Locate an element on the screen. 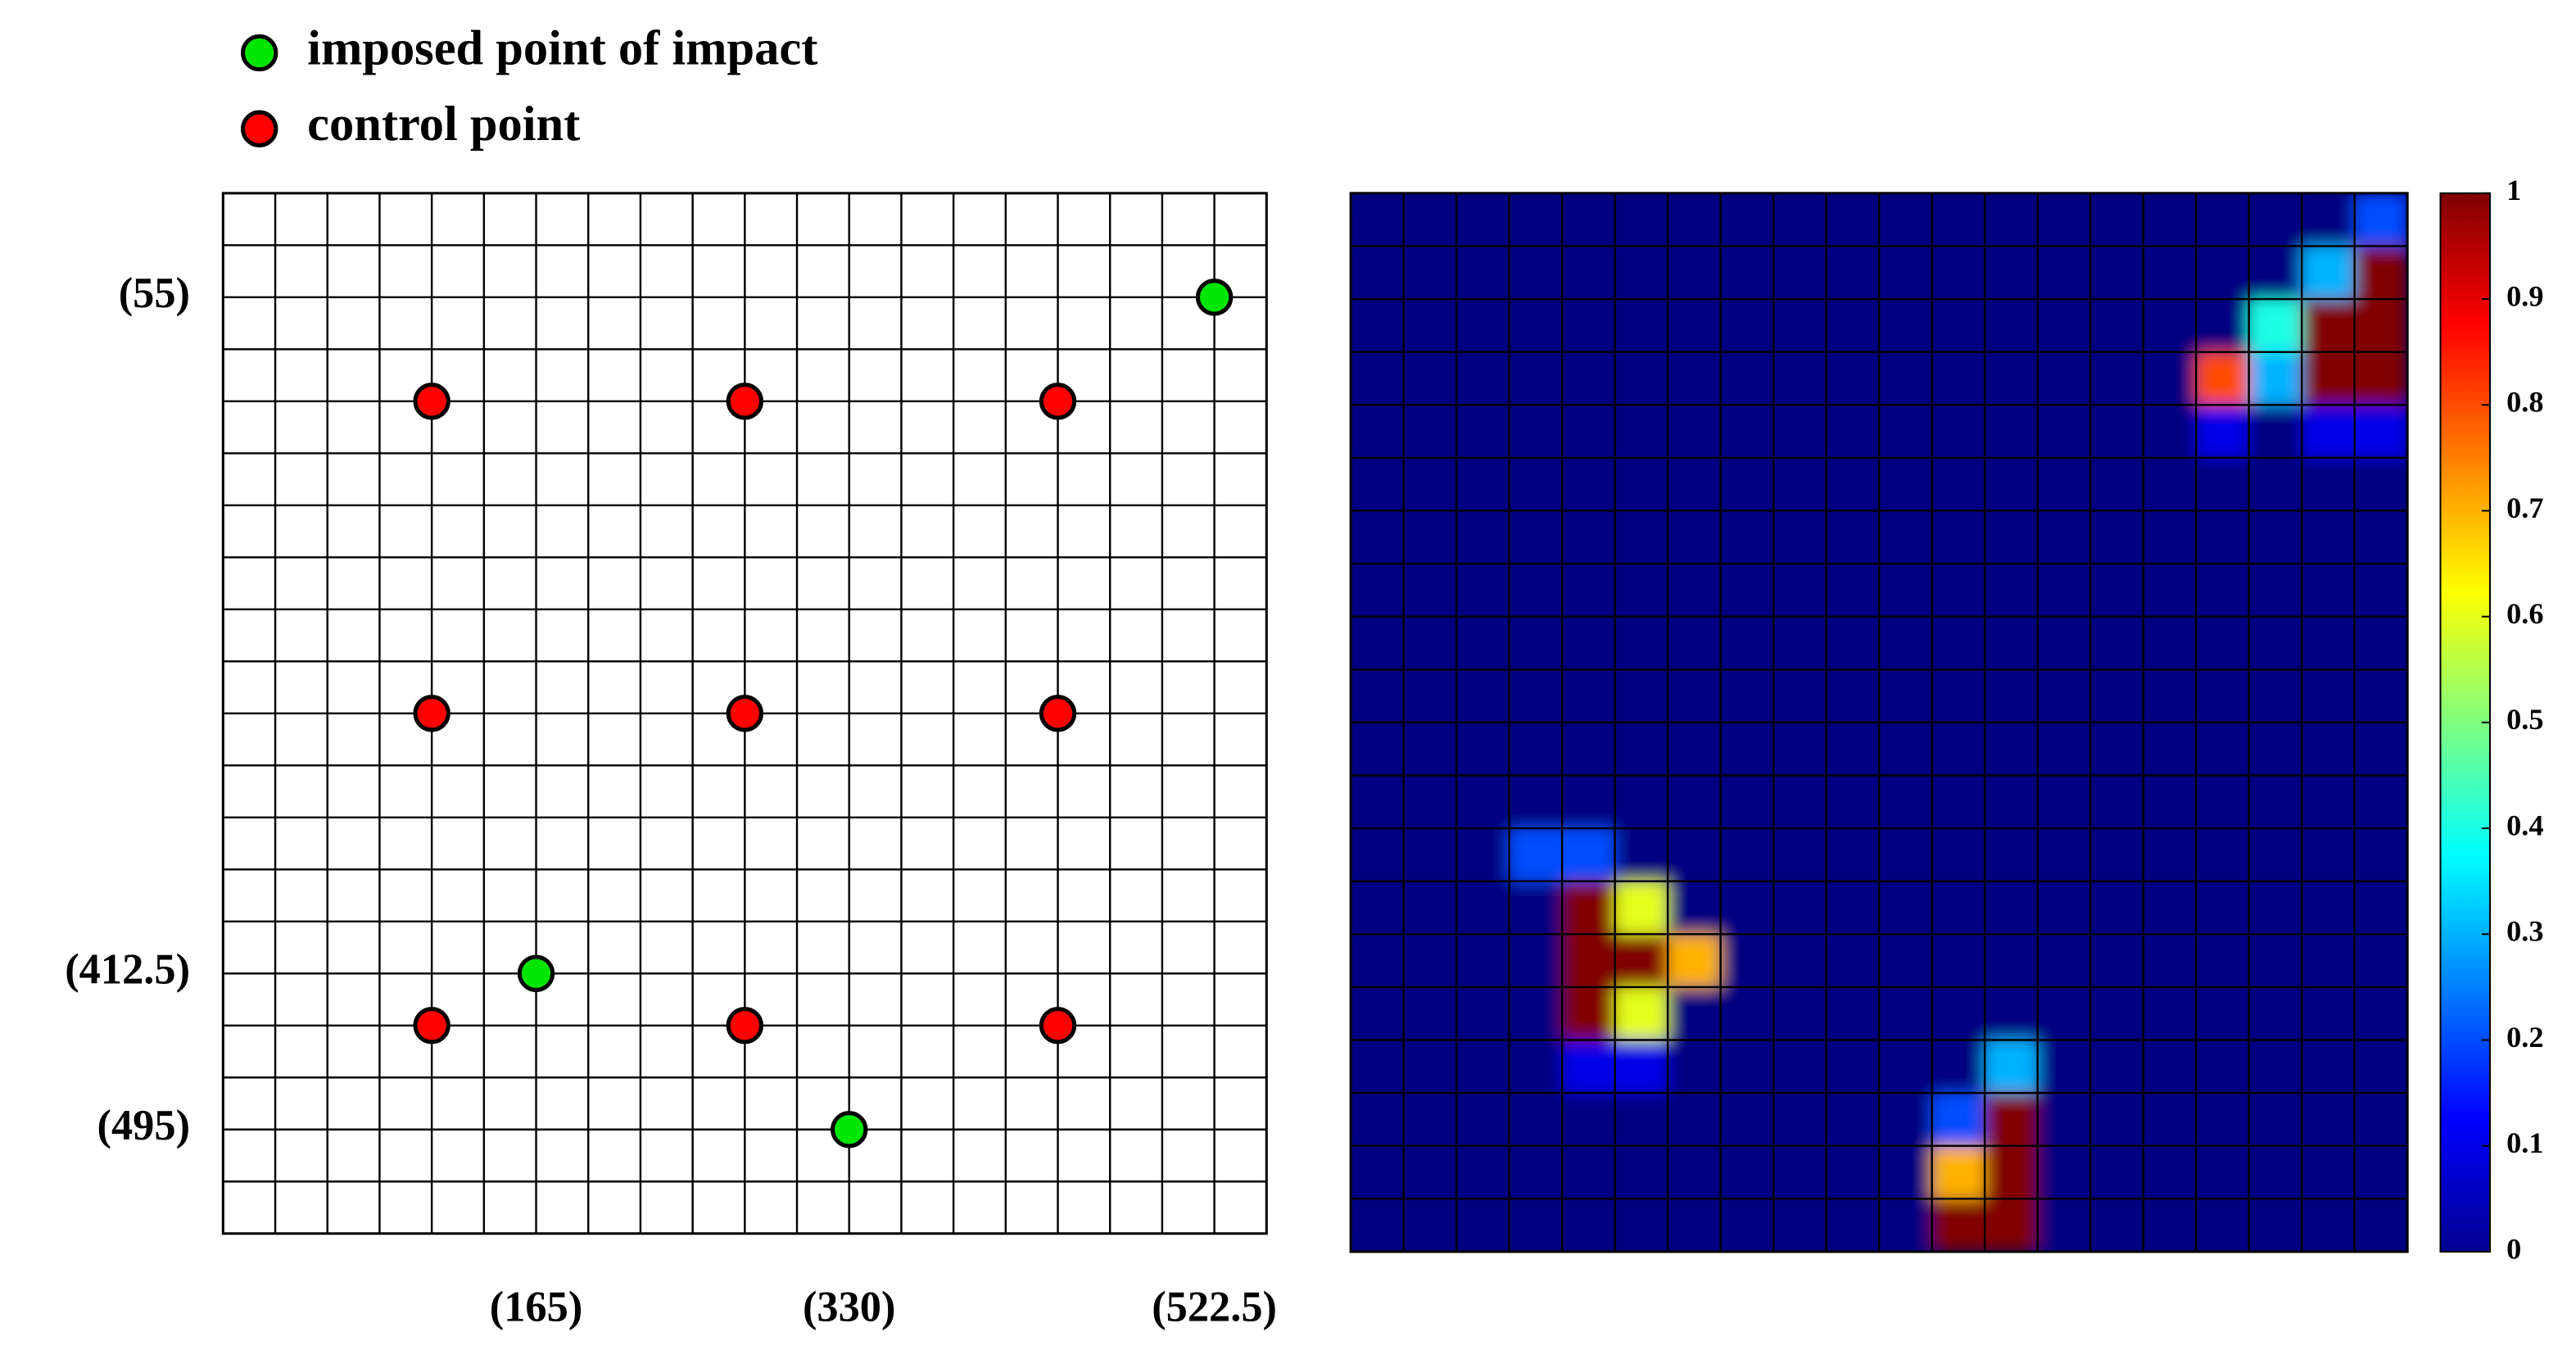 The image size is (2576, 1364). colorbar-tick-label: 0.9 is located at coordinates (2524, 295).